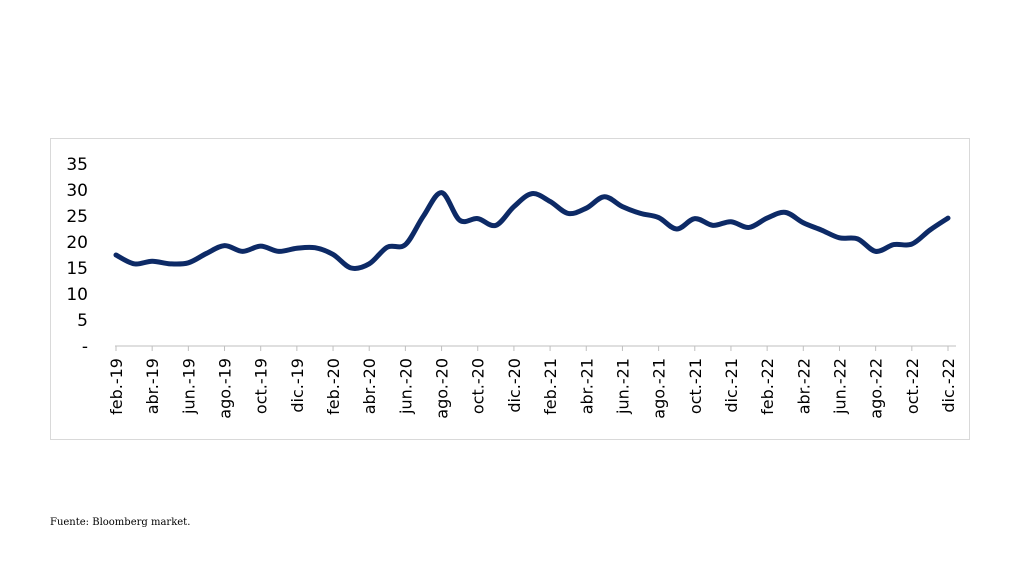 Image resolution: width=1024 pixels, height=576 pixels. I want to click on x-tick-label: ago.-22, so click(876, 388).